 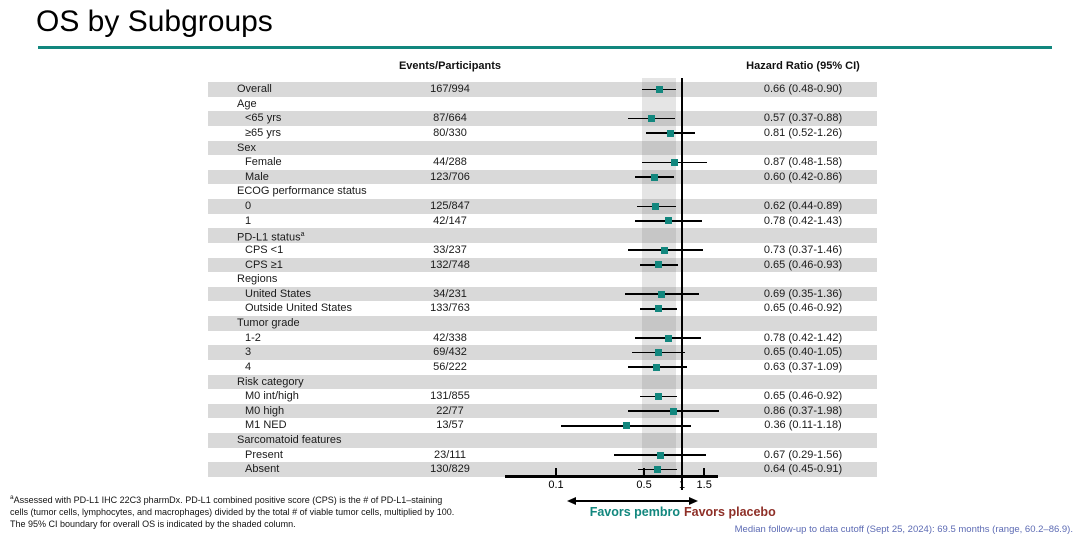 What do you see at coordinates (450, 162) in the screenshot?
I see `events-participants-value: 44/288` at bounding box center [450, 162].